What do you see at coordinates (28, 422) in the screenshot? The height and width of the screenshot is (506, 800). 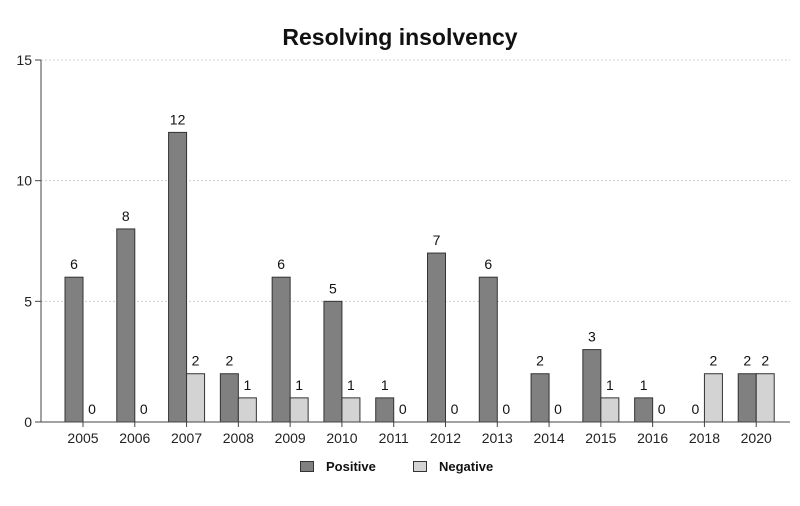 I see `y-tick-label: 0` at bounding box center [28, 422].